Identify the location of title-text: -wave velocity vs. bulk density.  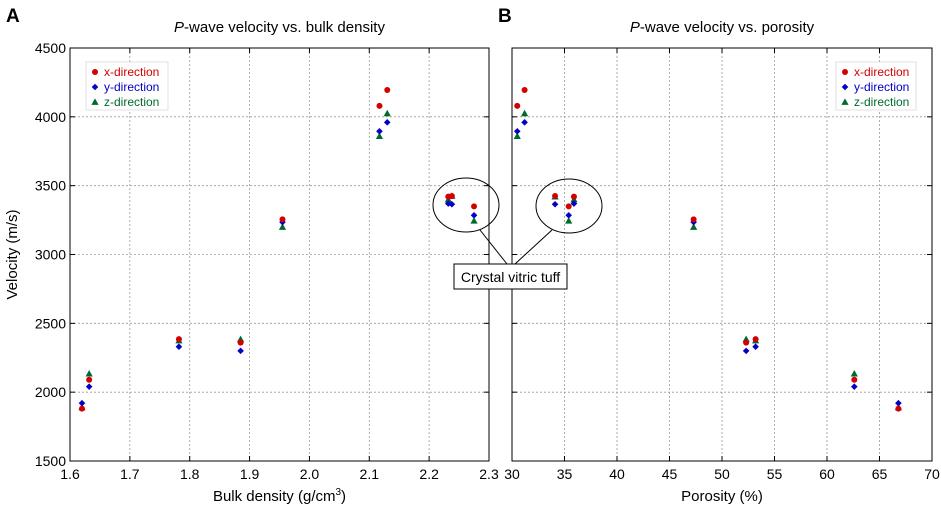
(284, 27).